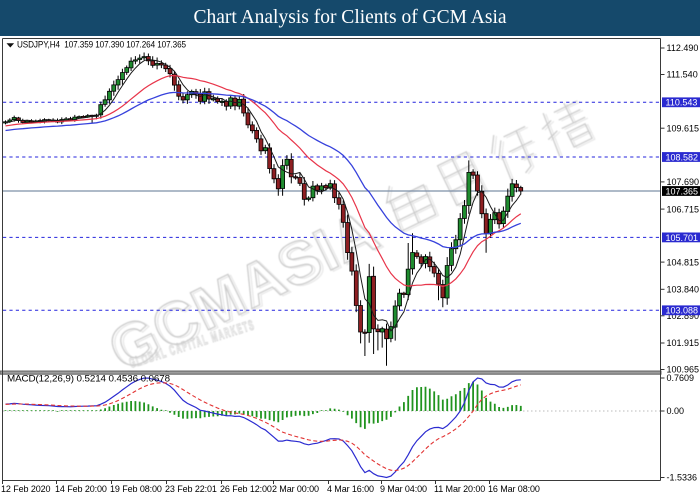 The width and height of the screenshot is (700, 500). I want to click on svg-text: 112.490, so click(683, 48).